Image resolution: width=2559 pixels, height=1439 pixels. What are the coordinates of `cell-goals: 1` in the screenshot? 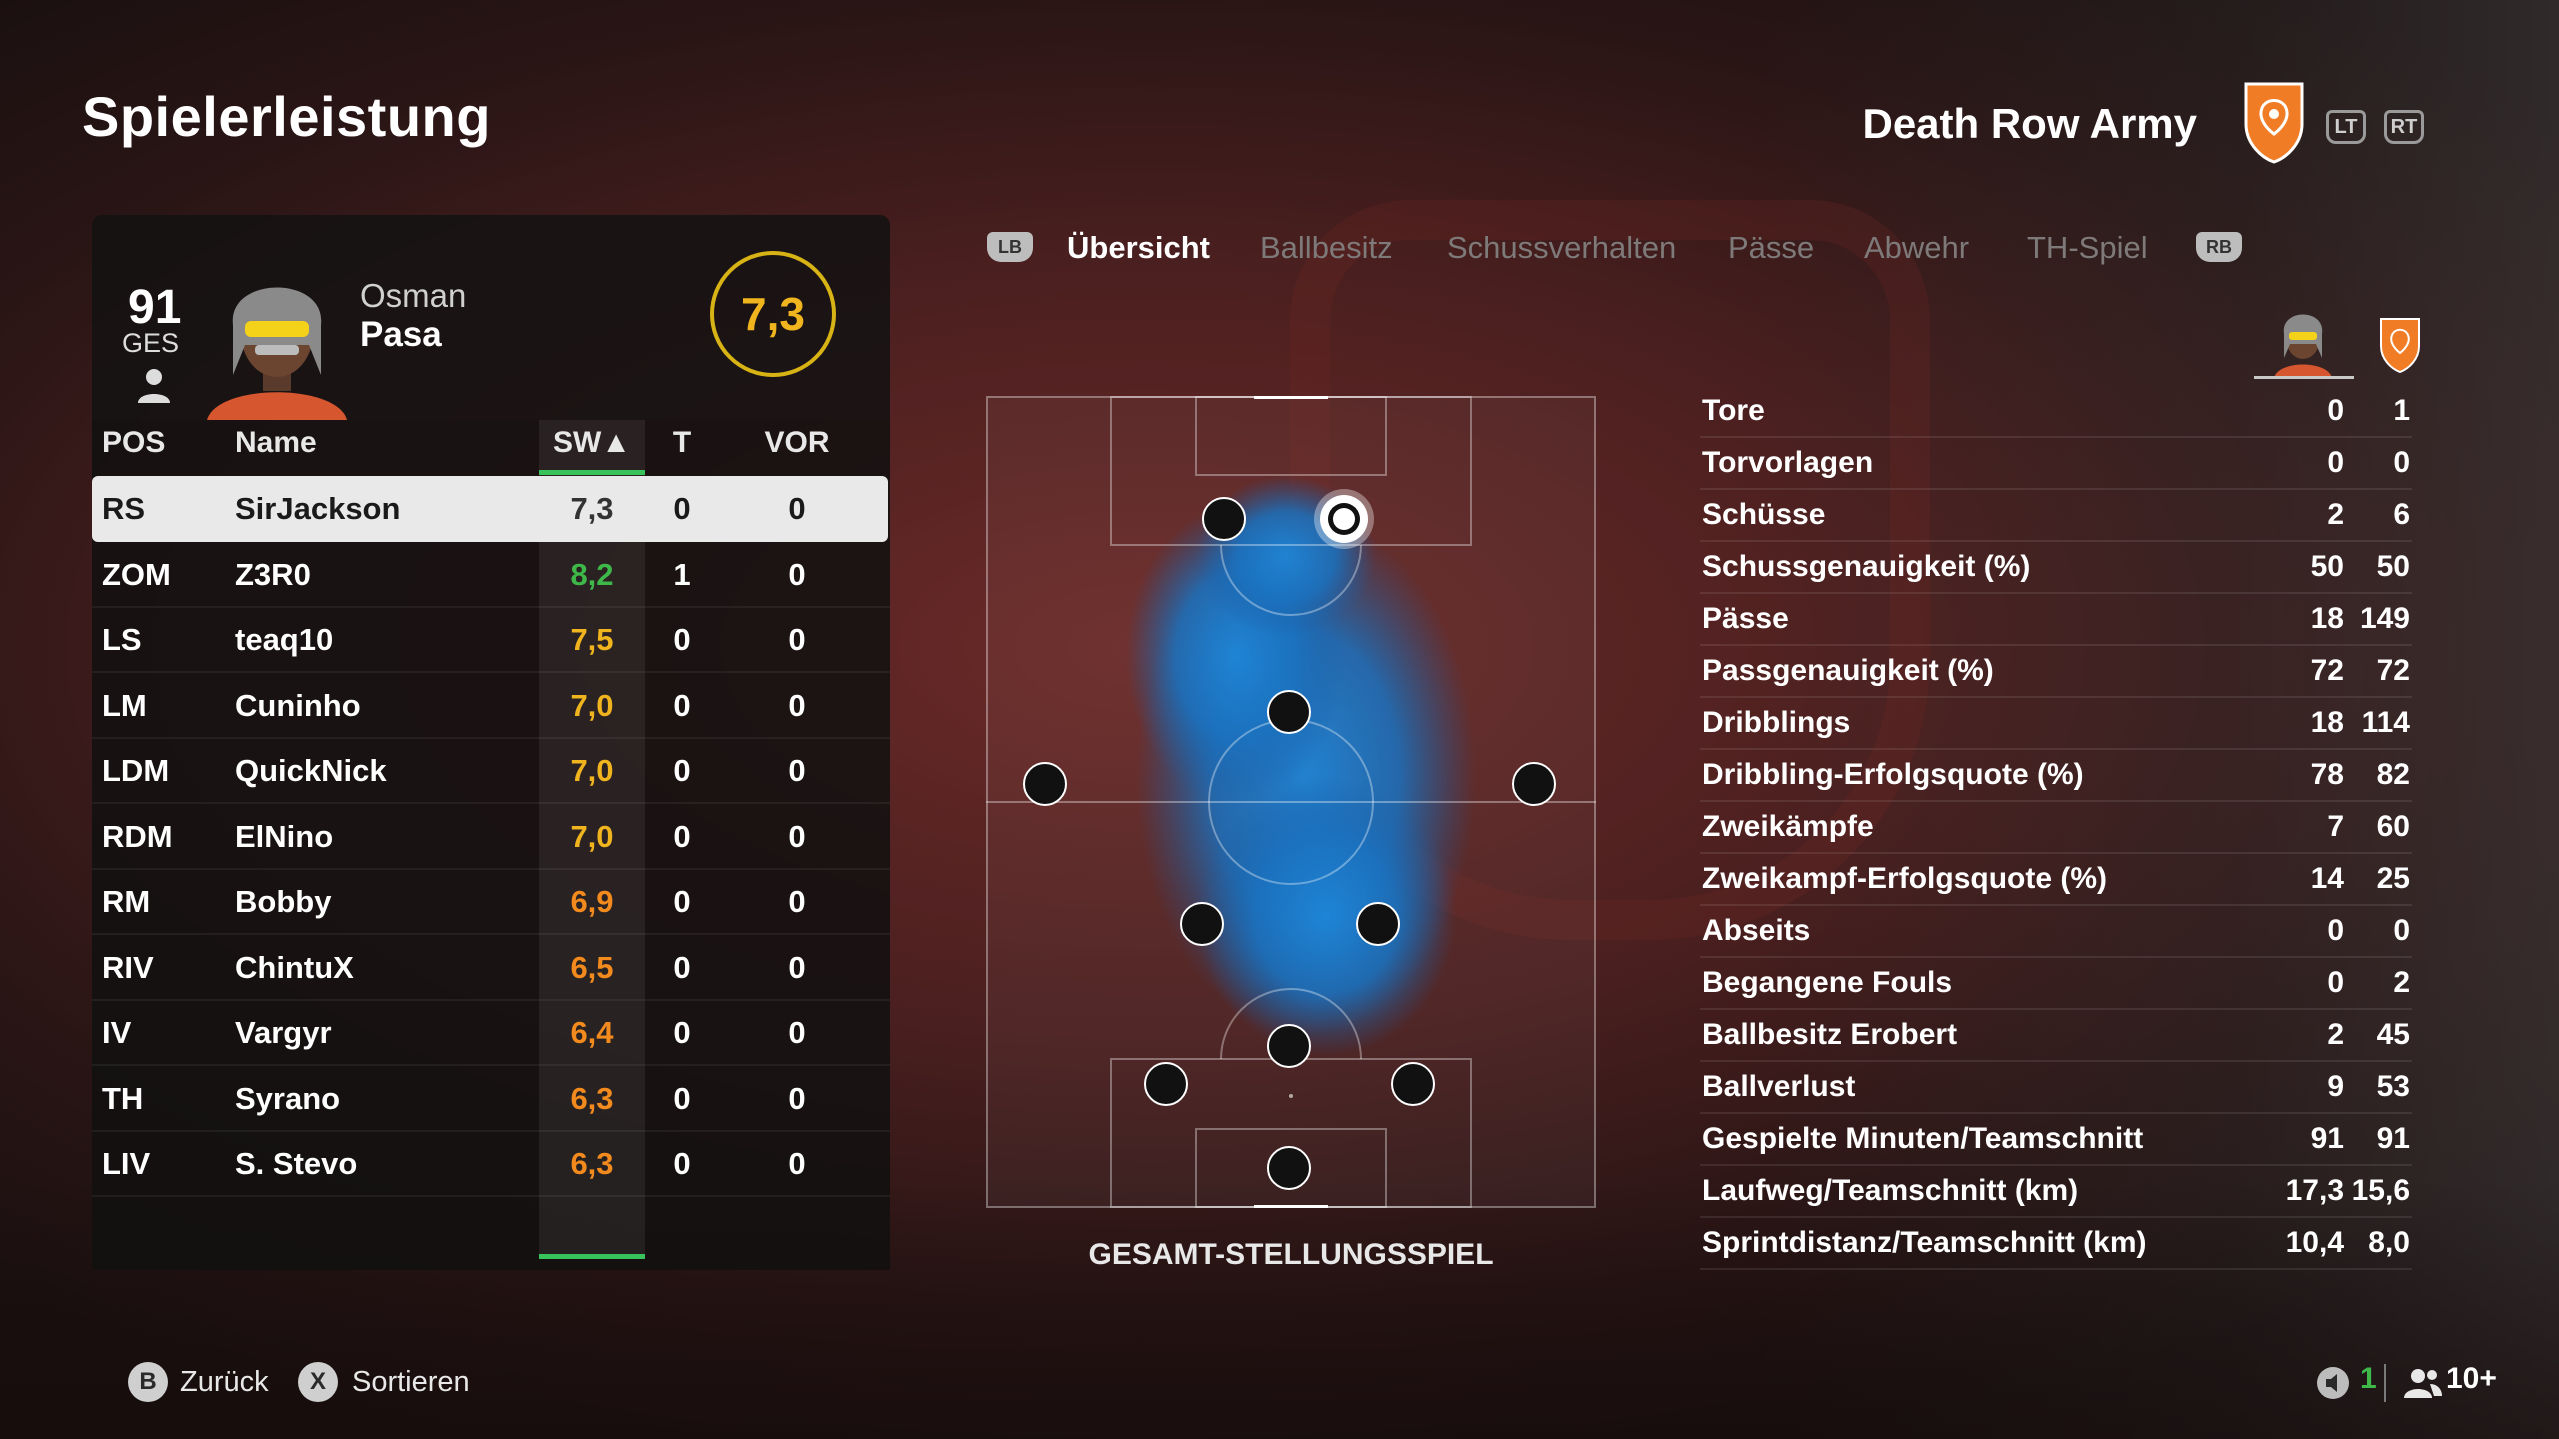 It's located at (682, 574).